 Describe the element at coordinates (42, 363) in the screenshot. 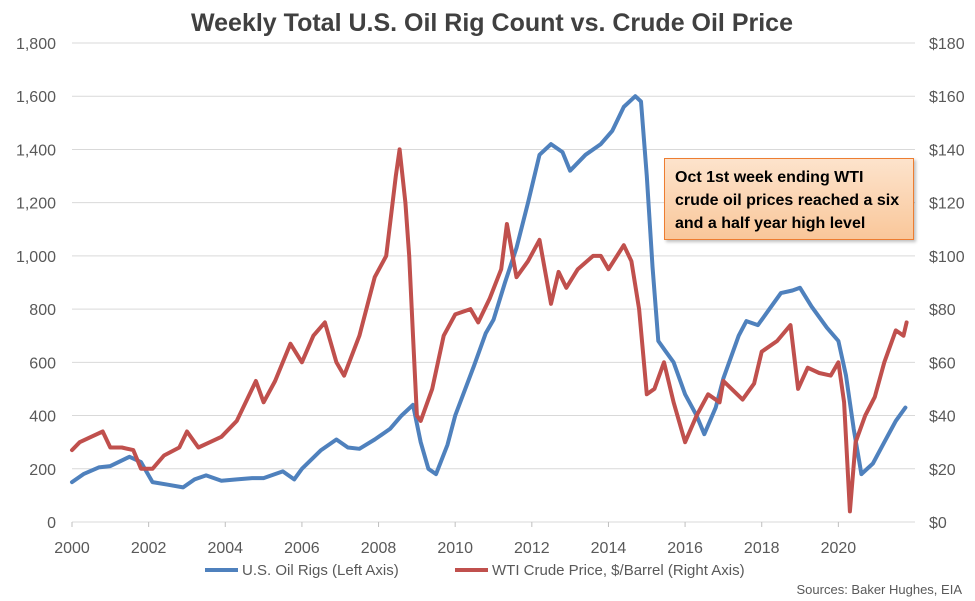

I see `y-left-tick-label: 600` at that location.